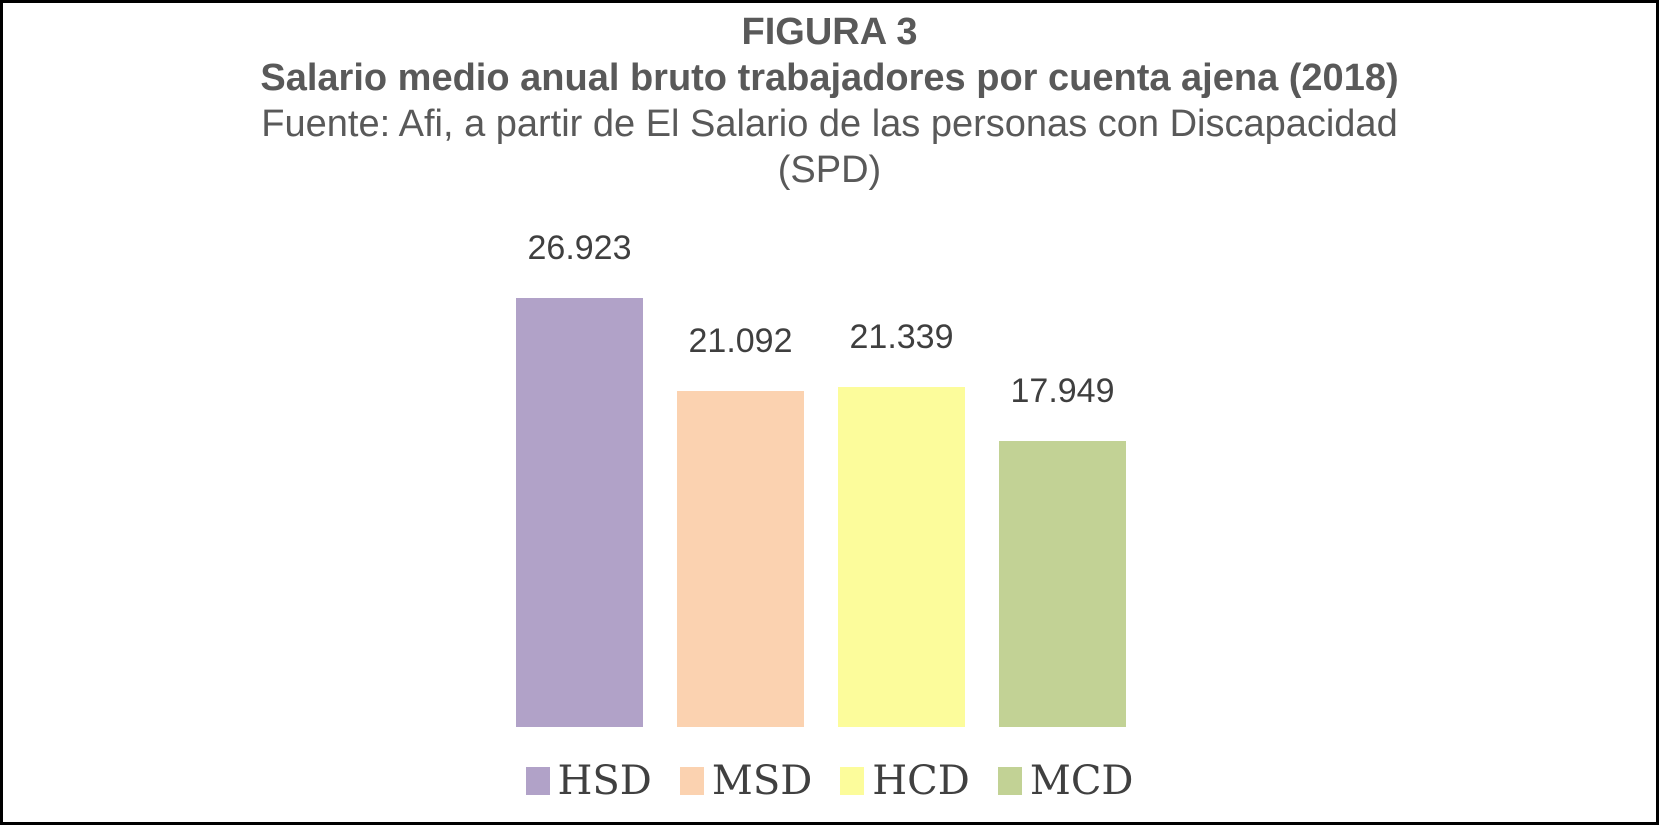 The width and height of the screenshot is (1659, 825). What do you see at coordinates (604, 781) in the screenshot?
I see `legend-label: HSD` at bounding box center [604, 781].